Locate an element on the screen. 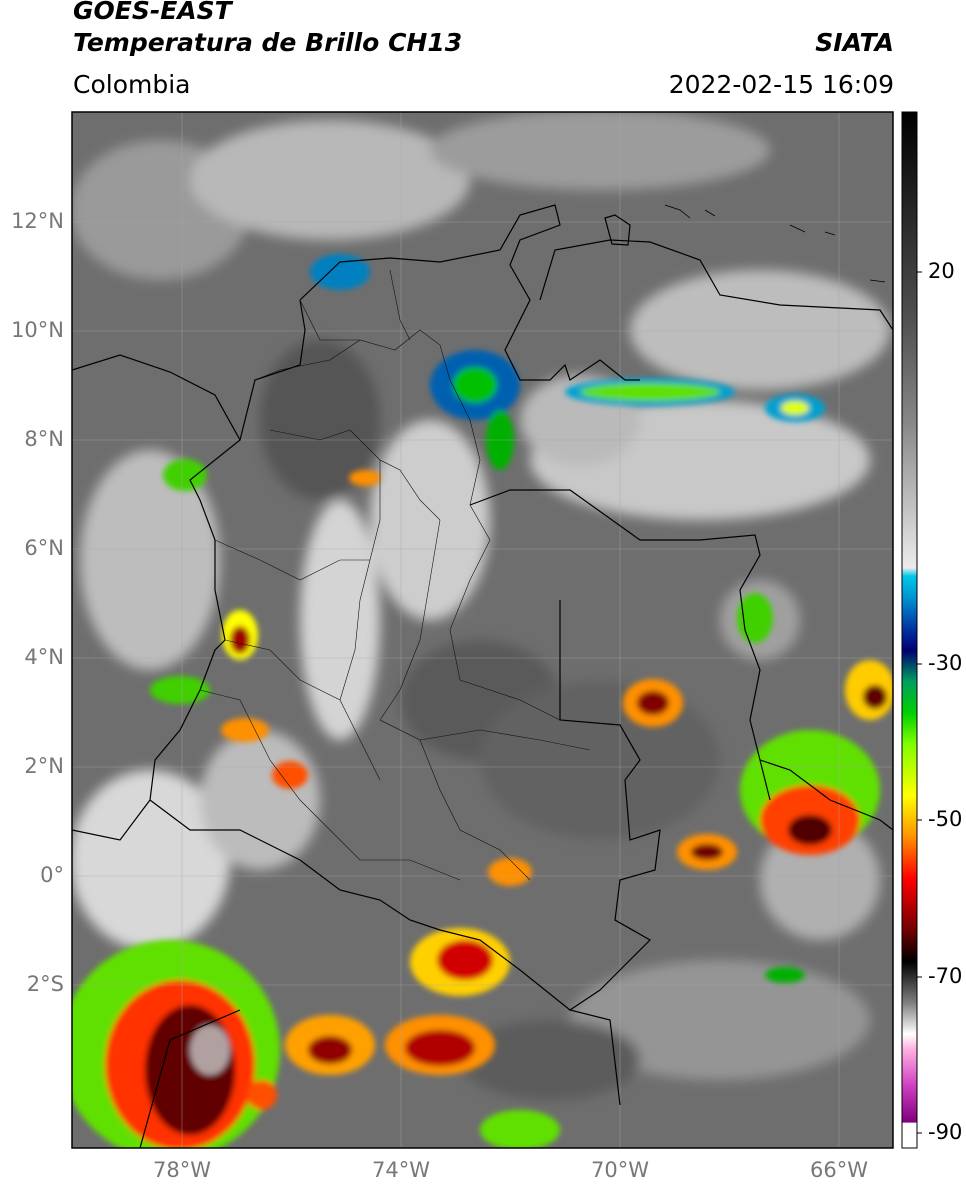 The image size is (966, 1190). lon-label-66w: 66°W is located at coordinates (839, 1170).